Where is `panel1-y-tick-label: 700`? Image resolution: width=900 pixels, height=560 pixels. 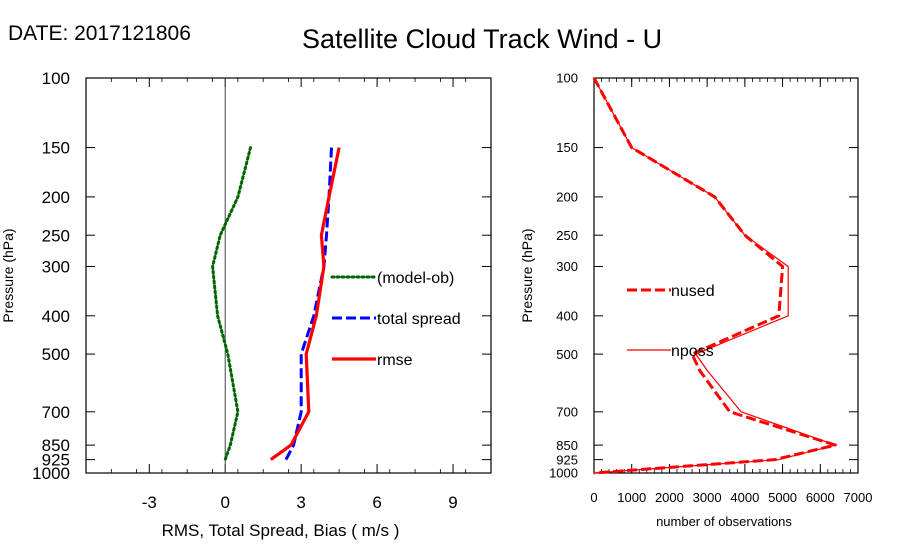 panel1-y-tick-label: 700 is located at coordinates (56, 412).